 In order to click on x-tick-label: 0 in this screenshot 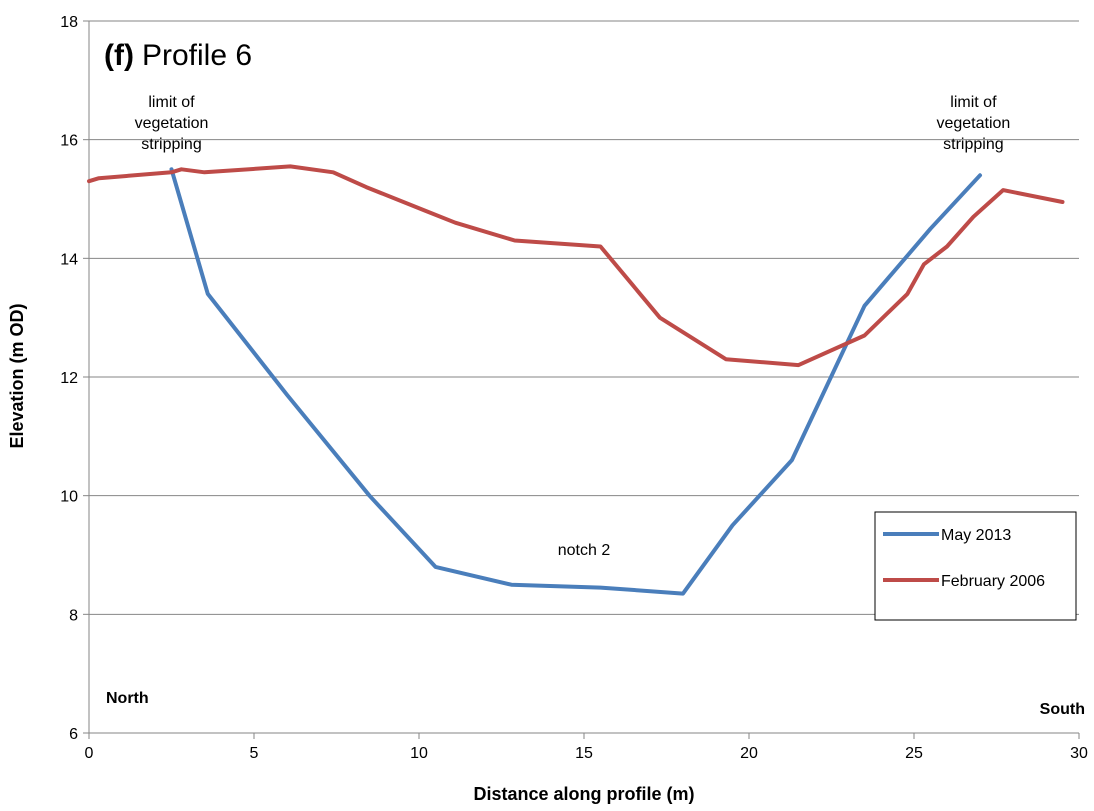, I will do `click(89, 753)`.